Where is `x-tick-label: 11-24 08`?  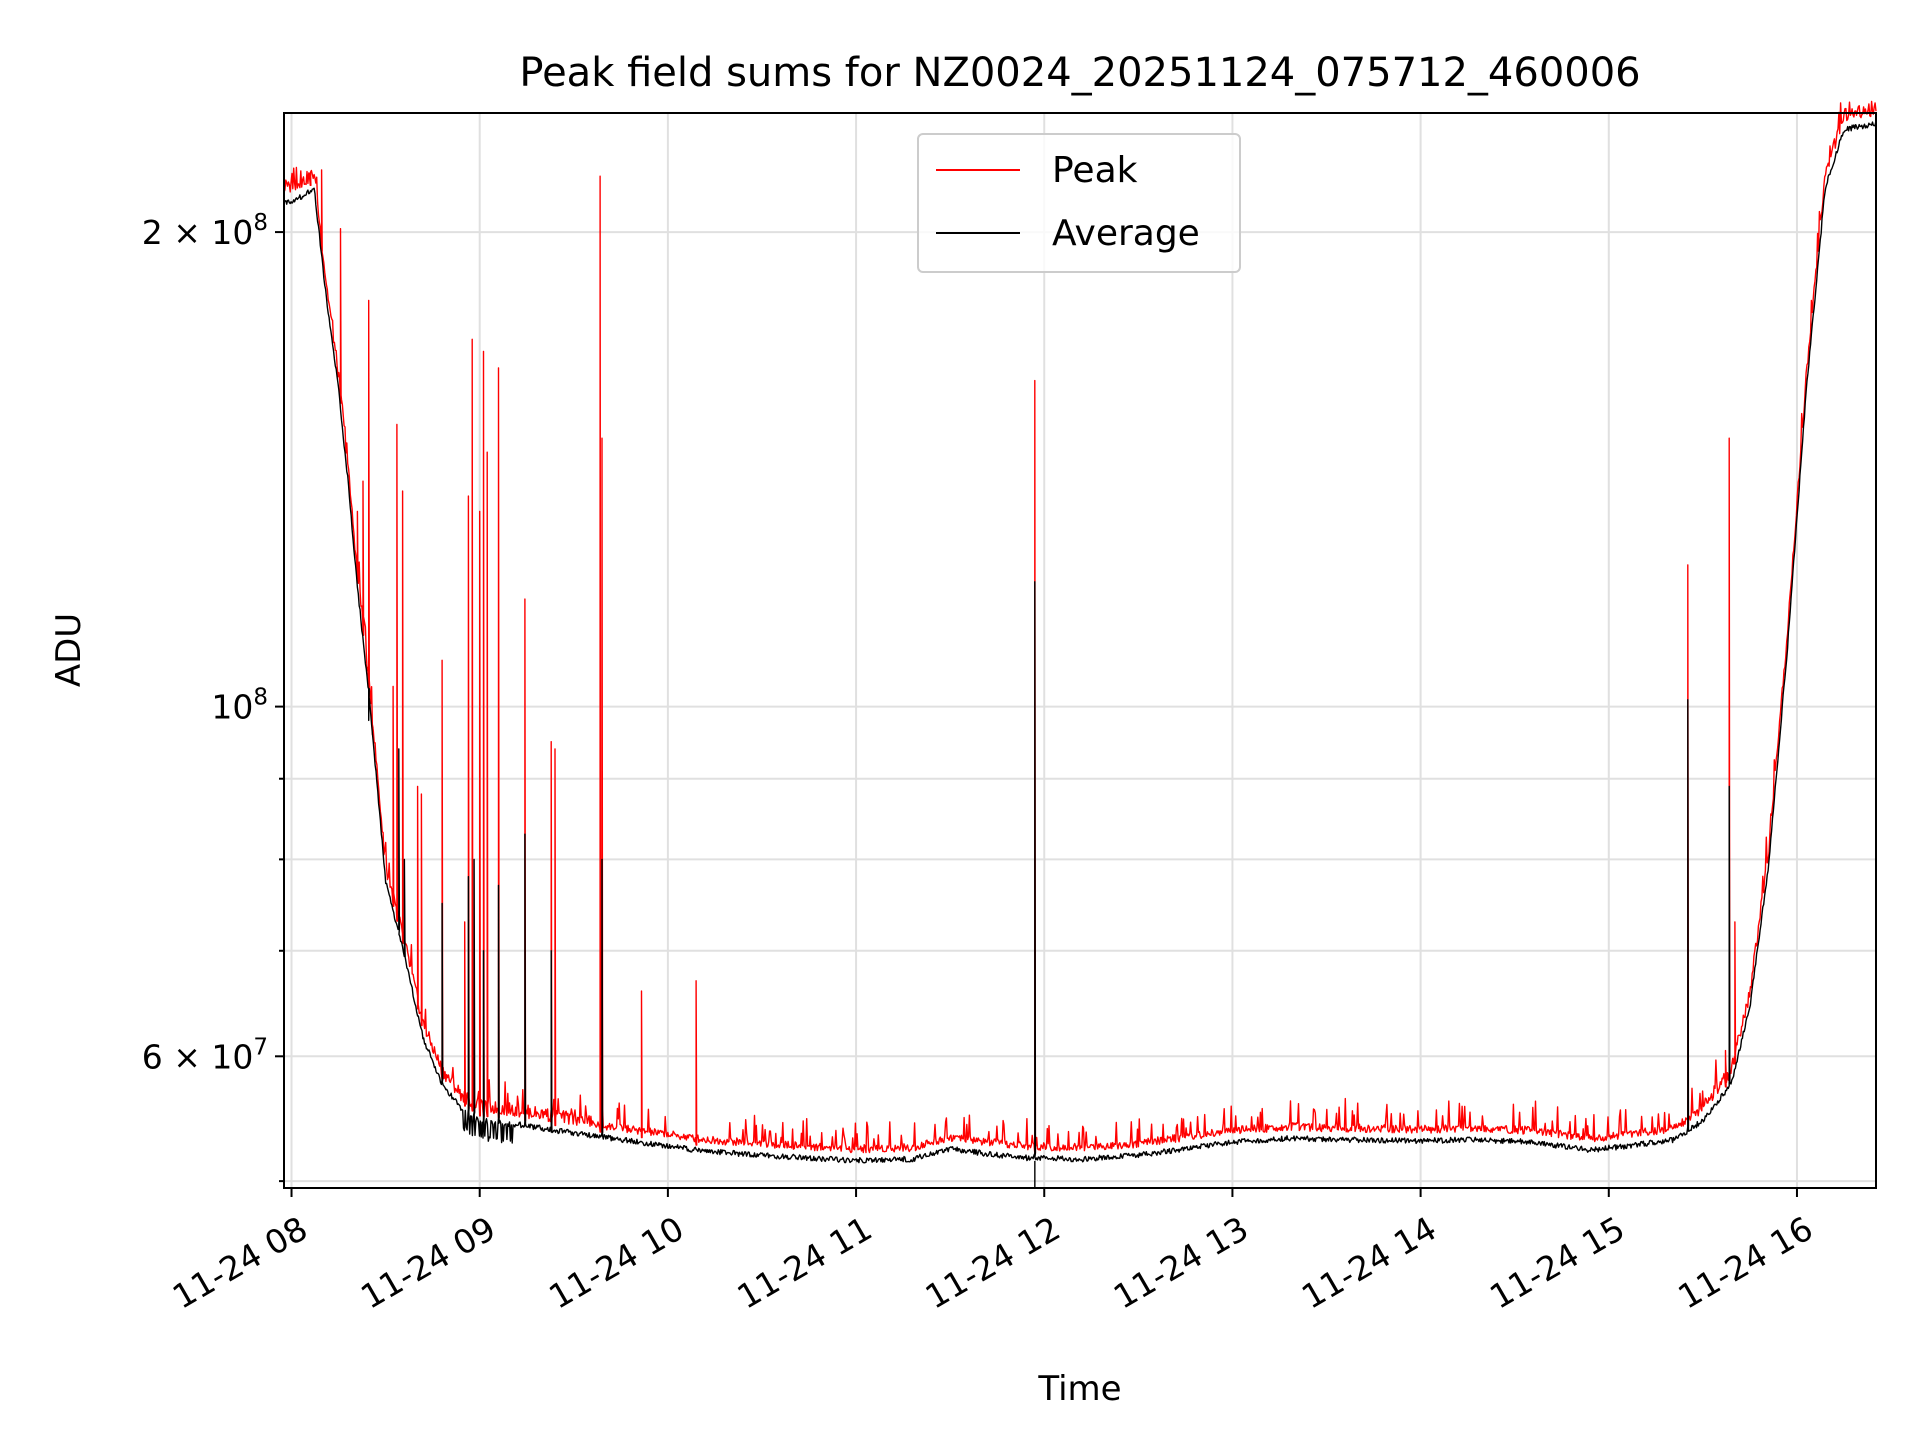 x-tick-label: 11-24 08 is located at coordinates (240, 1263).